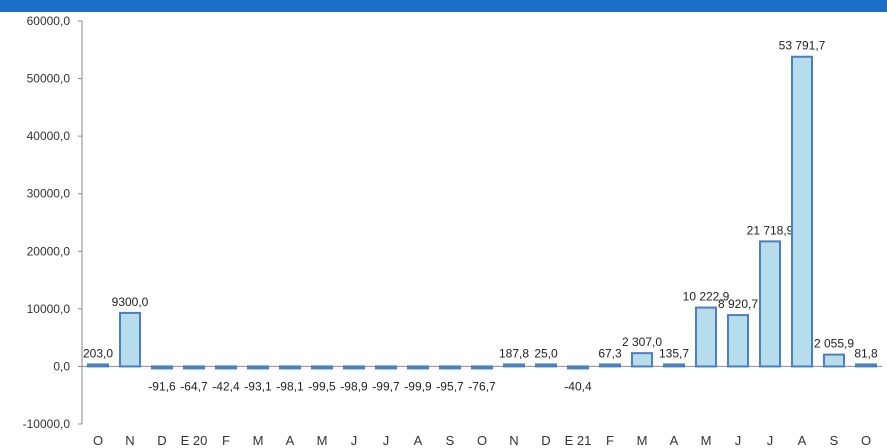 The width and height of the screenshot is (887, 448). What do you see at coordinates (834, 344) in the screenshot?
I see `data-label: 2 055,9` at bounding box center [834, 344].